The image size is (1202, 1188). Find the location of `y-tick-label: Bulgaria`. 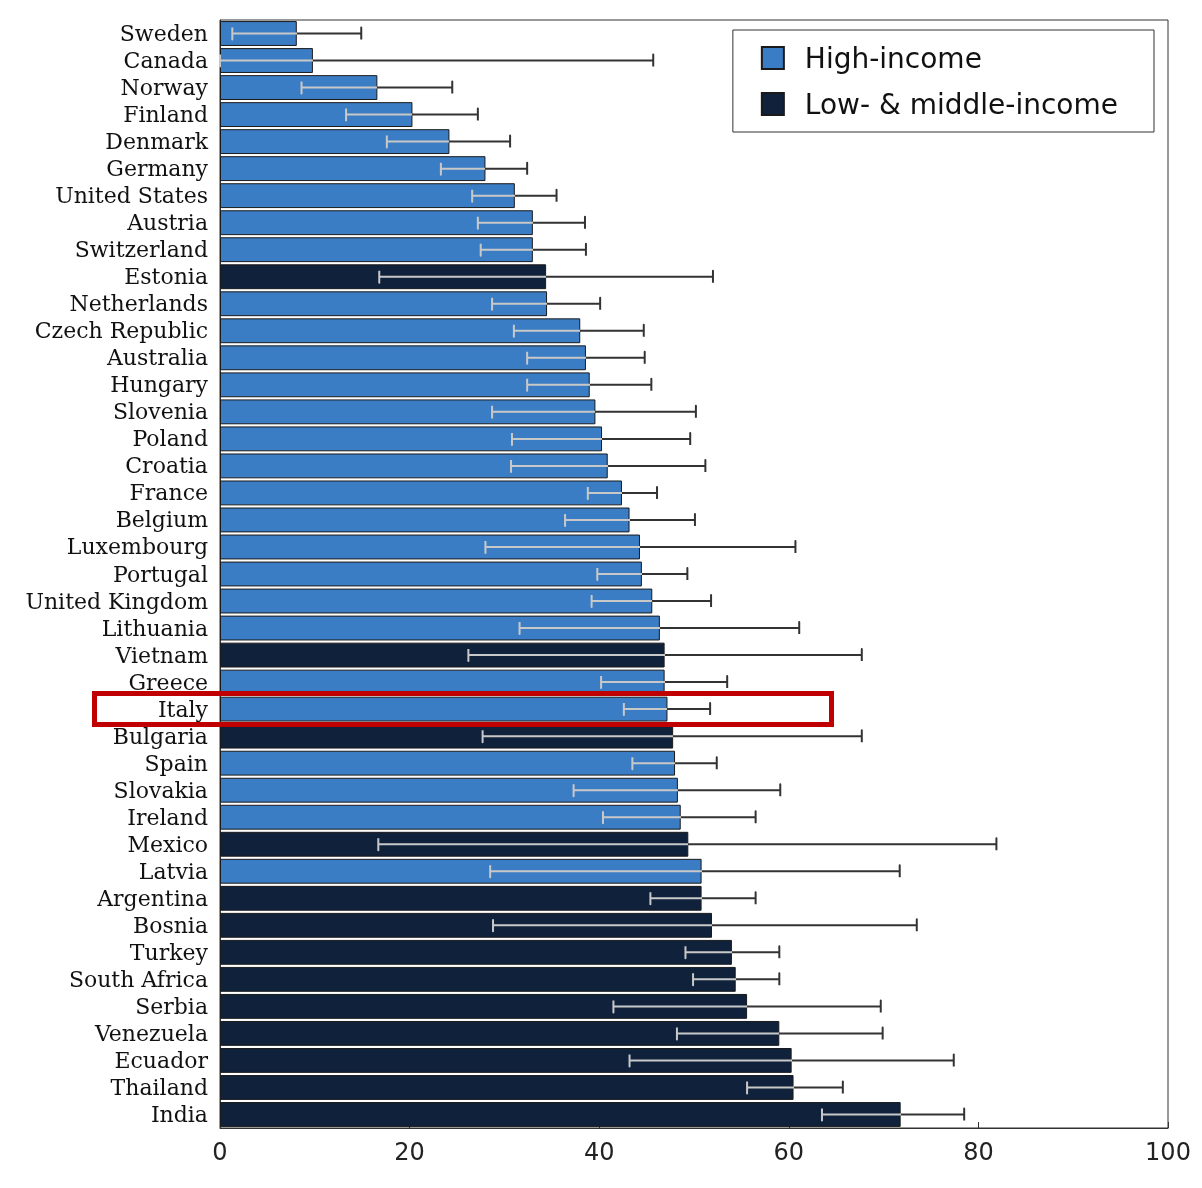

y-tick-label: Bulgaria is located at coordinates (160, 736).